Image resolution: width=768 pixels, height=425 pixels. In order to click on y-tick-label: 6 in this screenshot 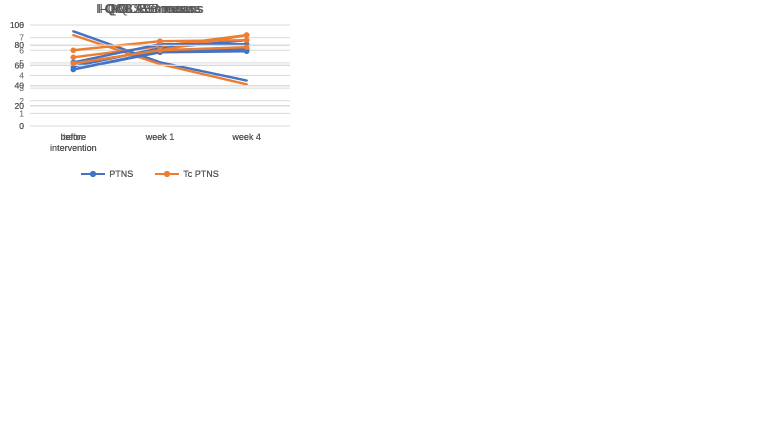, I will do `click(21, 50)`.